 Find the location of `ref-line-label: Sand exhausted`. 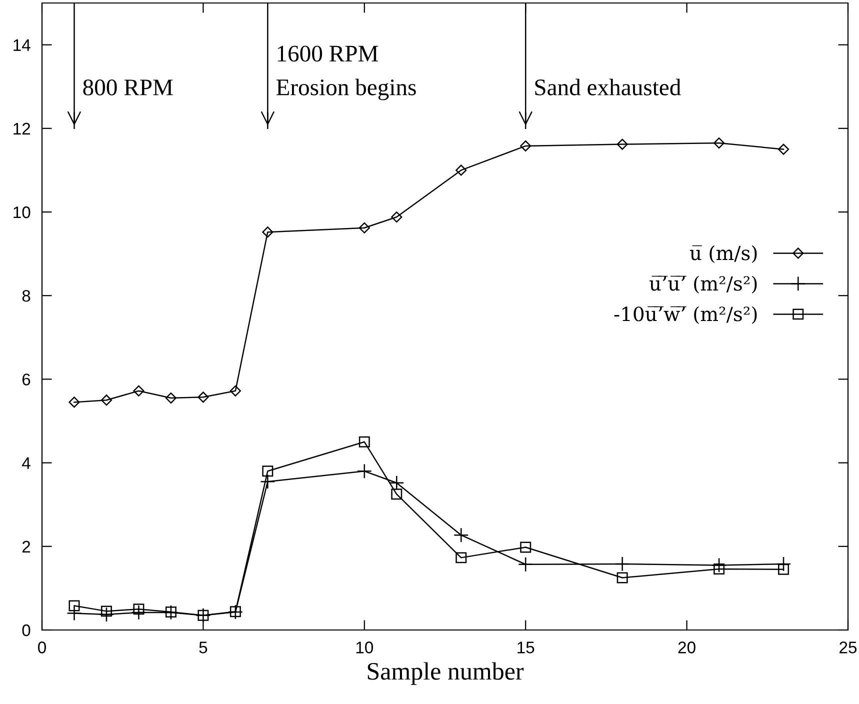

ref-line-label: Sand exhausted is located at coordinates (608, 87).